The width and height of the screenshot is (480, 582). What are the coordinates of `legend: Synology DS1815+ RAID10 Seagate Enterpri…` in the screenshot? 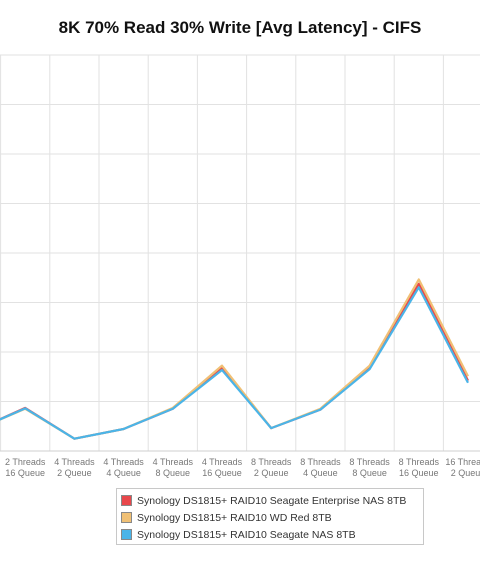 It's located at (270, 516).